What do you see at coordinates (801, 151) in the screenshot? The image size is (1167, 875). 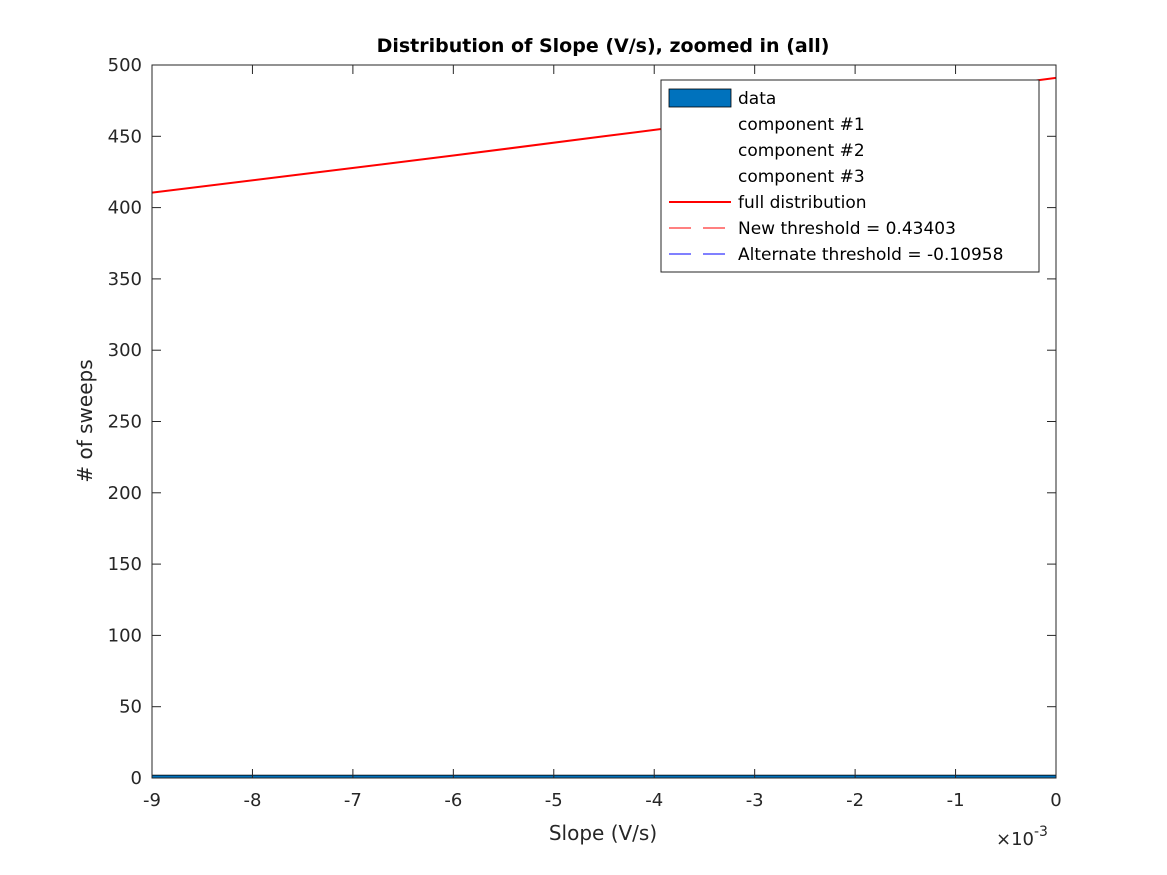 I see `legend-entry-label: component #2` at bounding box center [801, 151].